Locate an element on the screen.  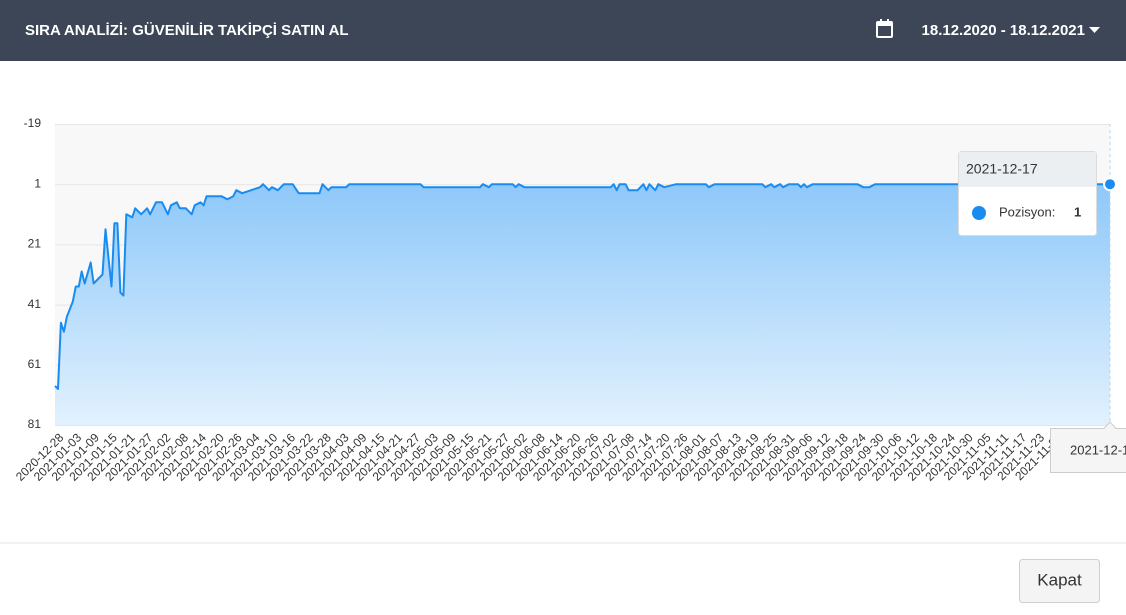
modal-header is located at coordinates (563, 30).